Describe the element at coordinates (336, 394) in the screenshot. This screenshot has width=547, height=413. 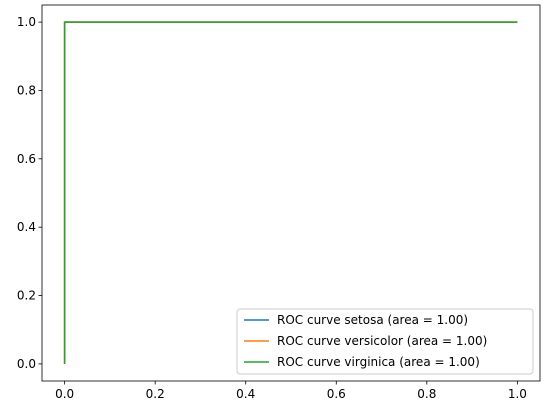
I see `x-tick-label: 0.6` at that location.